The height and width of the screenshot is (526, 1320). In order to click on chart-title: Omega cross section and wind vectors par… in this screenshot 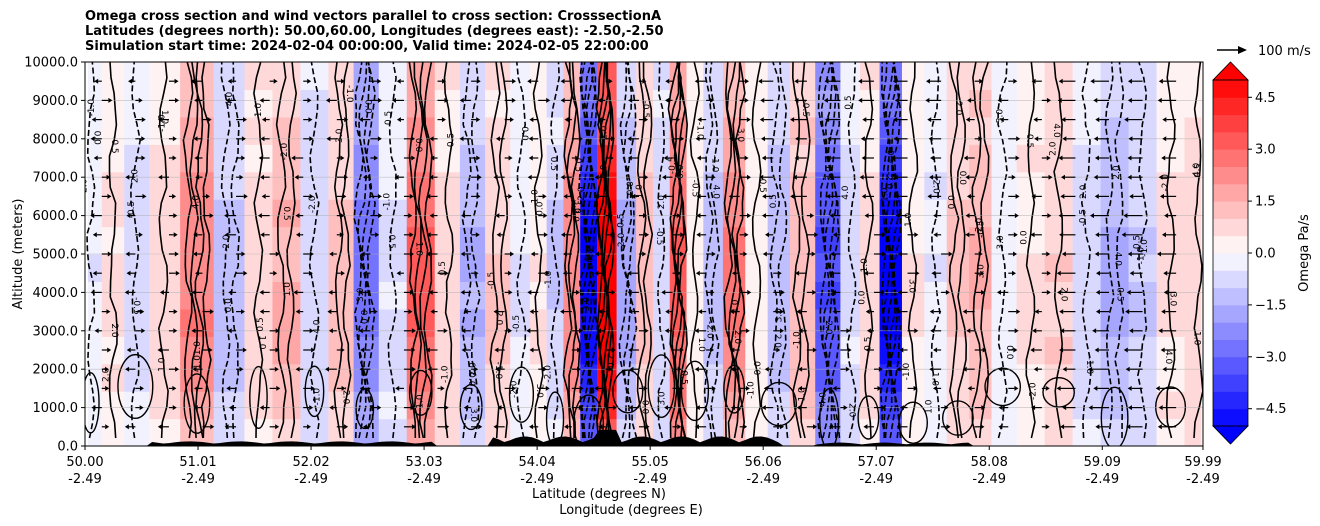, I will do `click(374, 31)`.